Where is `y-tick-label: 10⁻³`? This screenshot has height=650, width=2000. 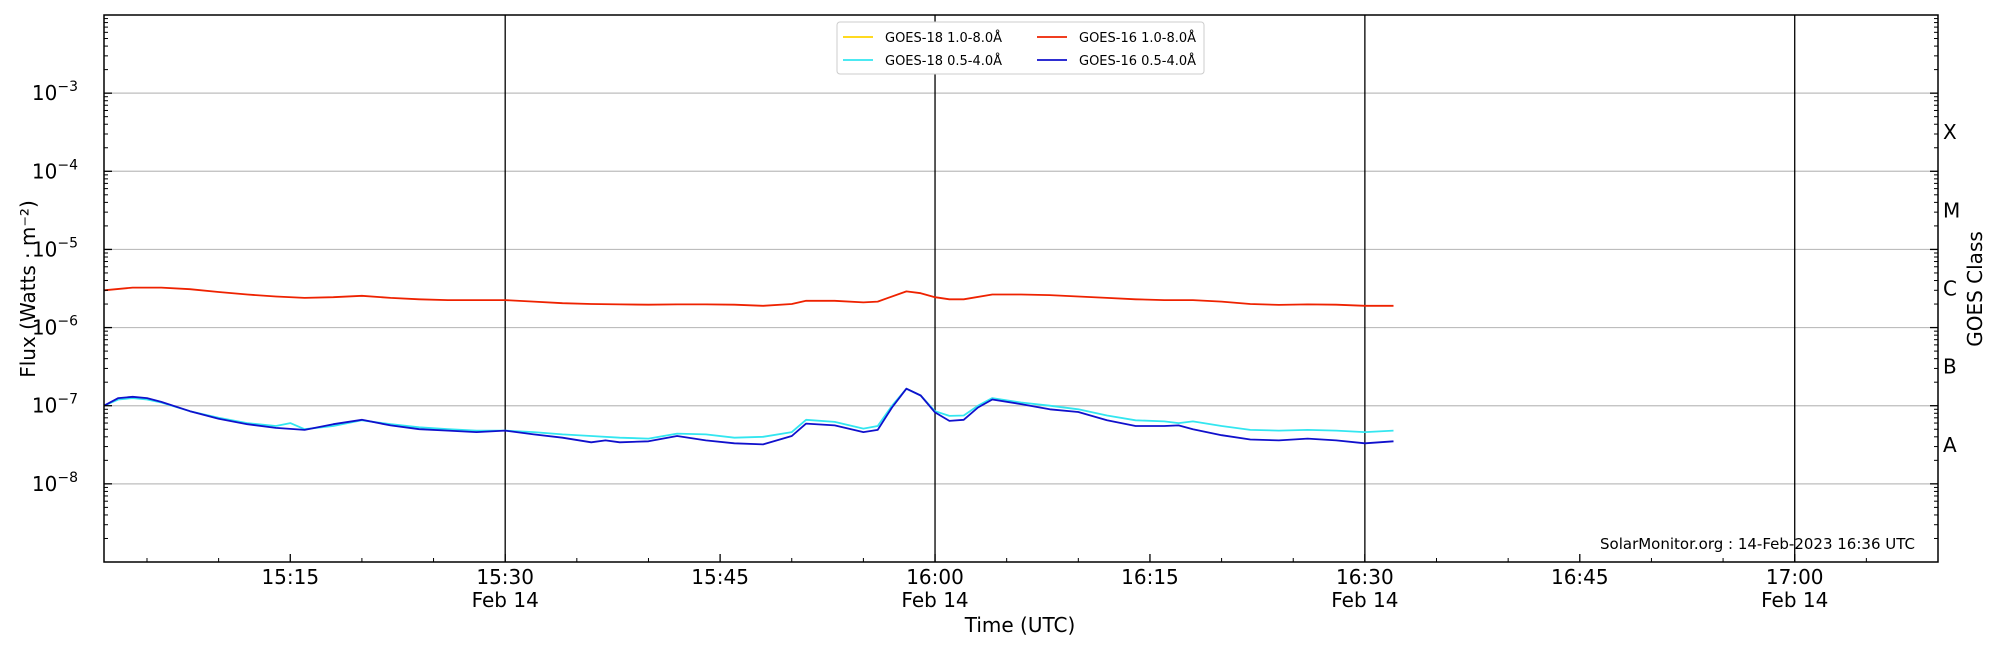 y-tick-label: 10⁻³ is located at coordinates (55, 92).